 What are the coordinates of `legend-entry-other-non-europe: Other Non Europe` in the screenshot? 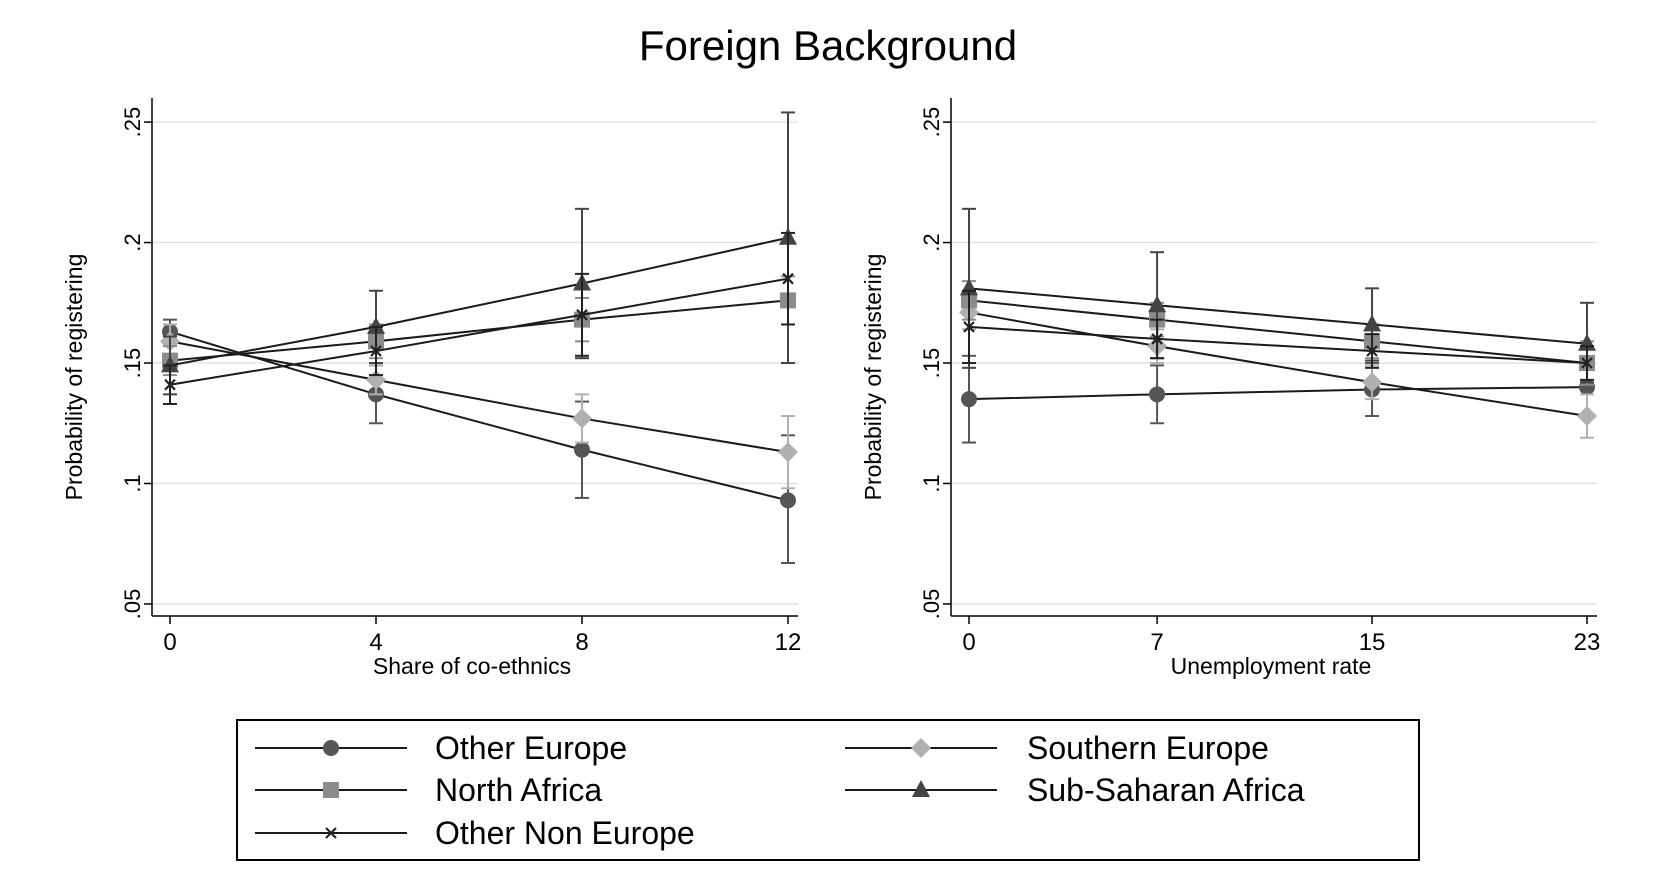 It's located at (475, 833).